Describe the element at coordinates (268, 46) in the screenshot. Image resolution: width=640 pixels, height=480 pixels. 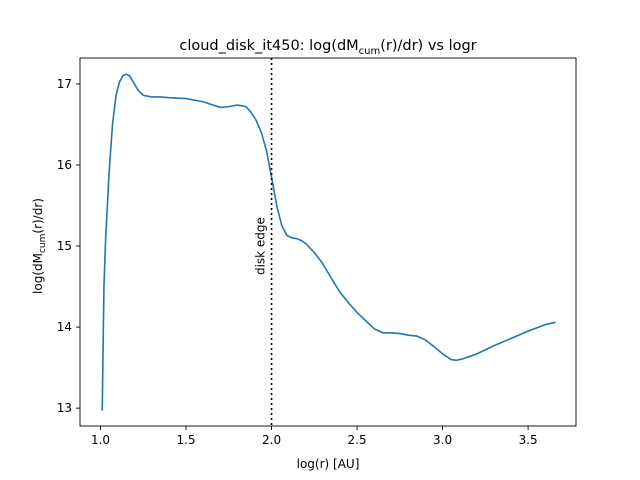
I see `title-prefix: cloud_disk_it450: log(dM` at that location.